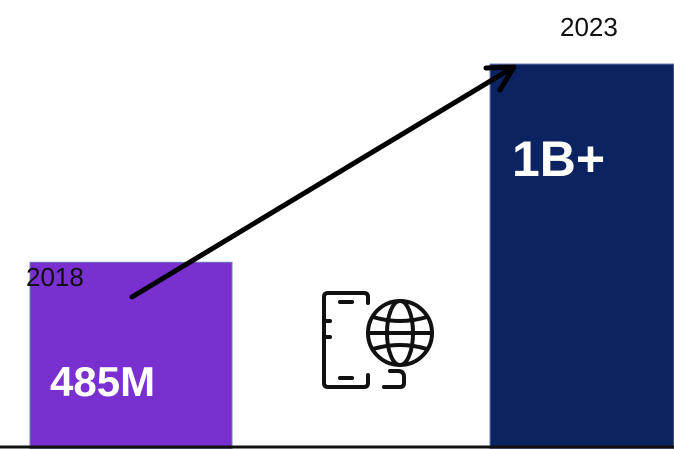 This screenshot has width=674, height=449. Describe the element at coordinates (500, 78) in the screenshot. I see `arrow-head` at that location.